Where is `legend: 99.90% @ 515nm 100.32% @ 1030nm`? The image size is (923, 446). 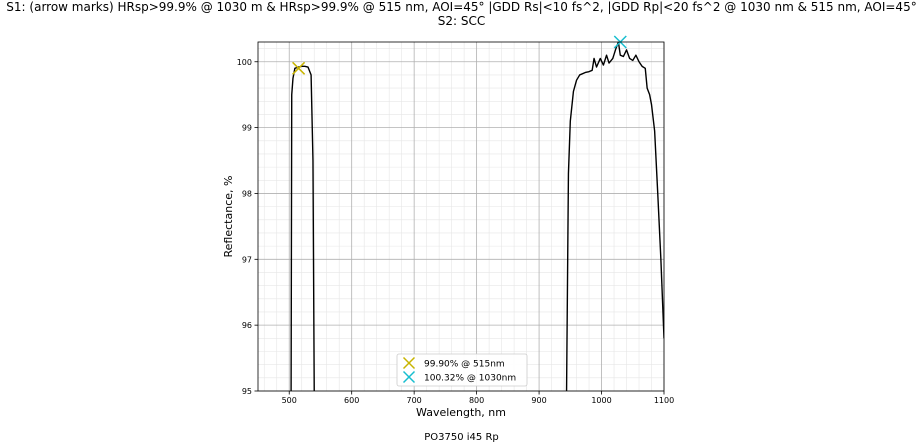
legend: 99.90% @ 515nm 100.32% @ 1030nm is located at coordinates (462, 370).